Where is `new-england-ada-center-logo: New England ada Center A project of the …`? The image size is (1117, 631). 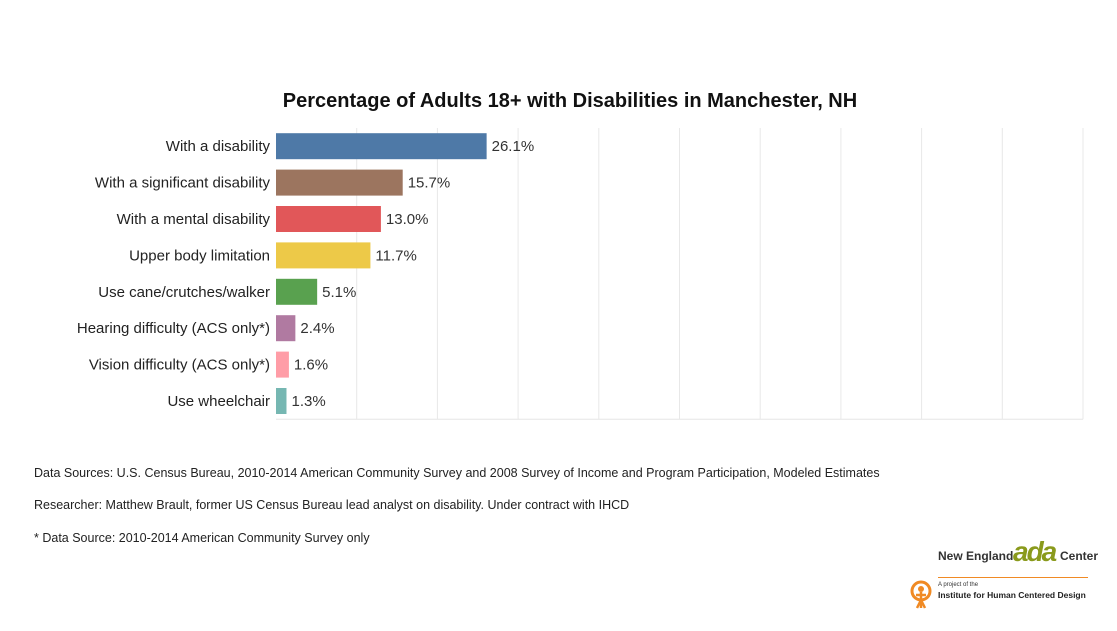
new-england-ada-center-logo: New England ada Center A project of the … is located at coordinates (1005, 575).